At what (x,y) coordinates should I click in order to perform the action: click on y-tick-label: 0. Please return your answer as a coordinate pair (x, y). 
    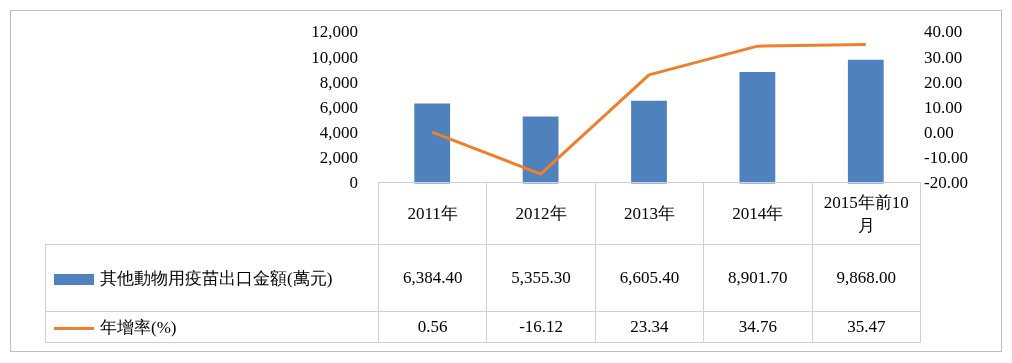
    Looking at the image, I should click on (353, 183).